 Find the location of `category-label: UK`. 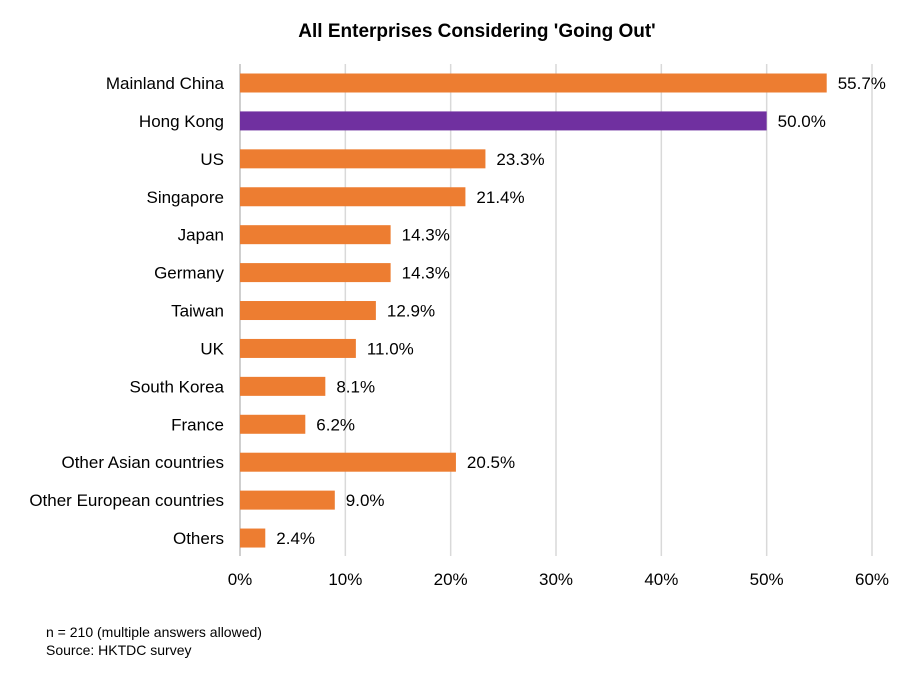

category-label: UK is located at coordinates (212, 348).